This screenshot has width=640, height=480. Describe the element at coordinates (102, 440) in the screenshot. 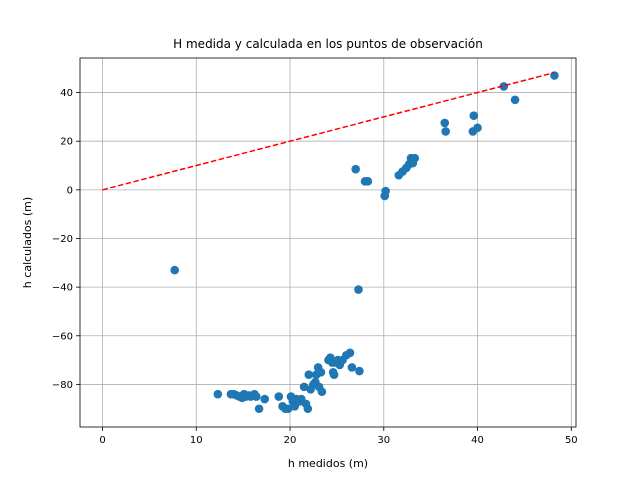

I see `x-tick-label: 0` at that location.